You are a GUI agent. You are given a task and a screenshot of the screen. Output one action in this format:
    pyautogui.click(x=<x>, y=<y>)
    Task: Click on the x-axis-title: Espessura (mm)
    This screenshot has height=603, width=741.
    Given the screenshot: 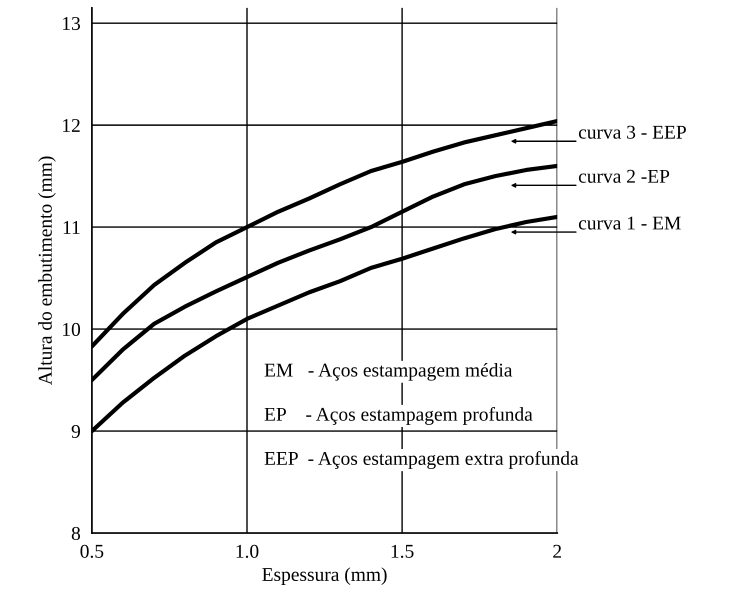 What is the action you would take?
    pyautogui.click(x=324, y=576)
    